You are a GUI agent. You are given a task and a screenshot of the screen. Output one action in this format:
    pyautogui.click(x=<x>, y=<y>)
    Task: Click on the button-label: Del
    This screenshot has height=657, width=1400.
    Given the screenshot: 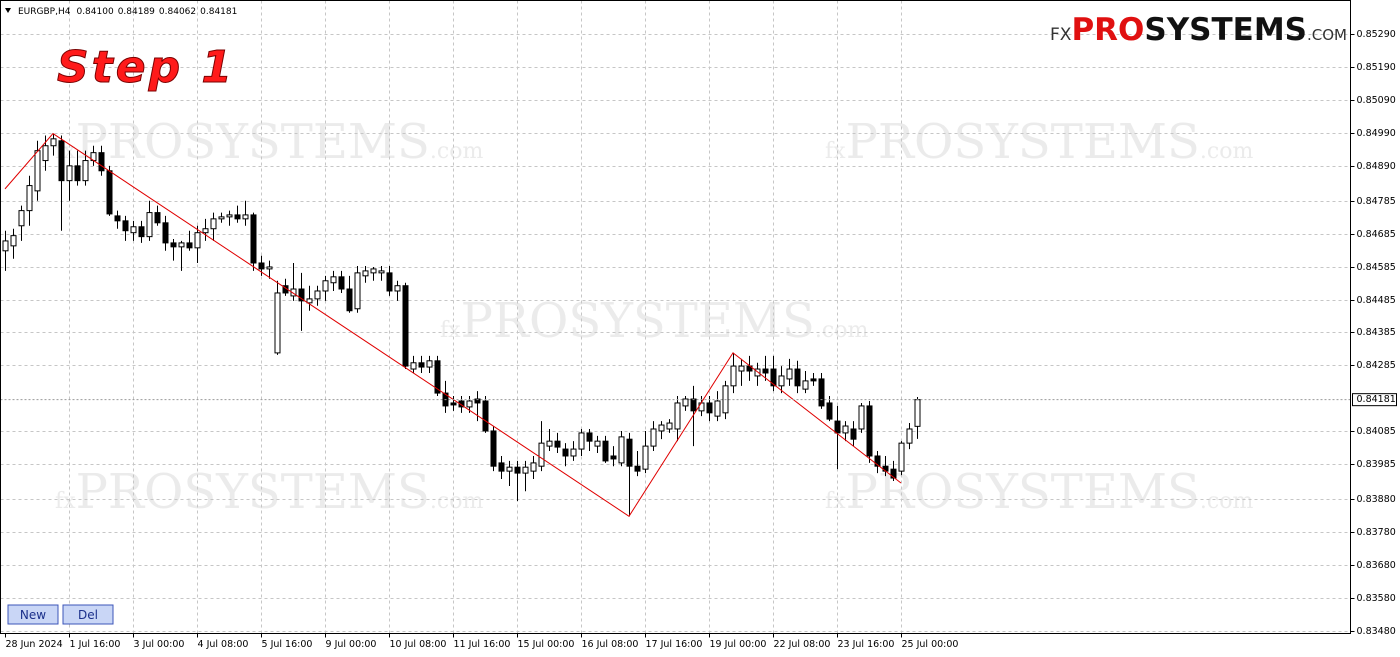 What is the action you would take?
    pyautogui.click(x=88, y=615)
    